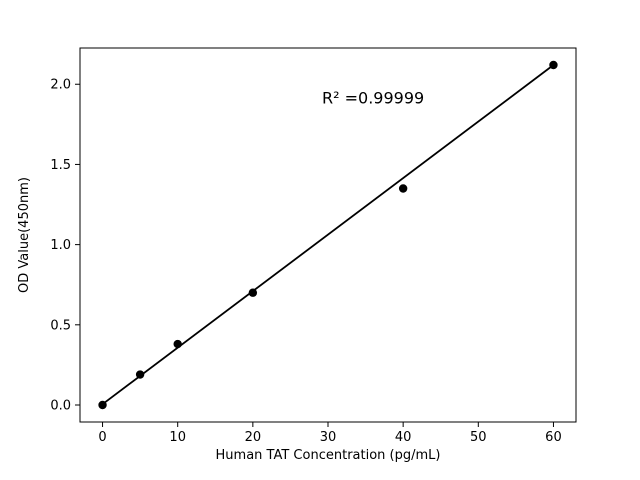 The height and width of the screenshot is (480, 640). Describe the element at coordinates (60, 325) in the screenshot. I see `y-tick-label: 0.5` at that location.